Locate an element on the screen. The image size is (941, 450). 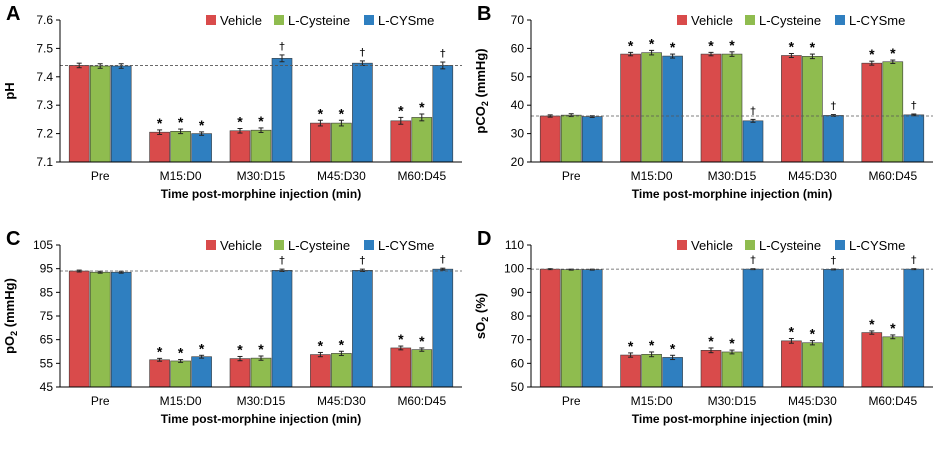
y-tick-label: 105 is located at coordinates (43, 245).